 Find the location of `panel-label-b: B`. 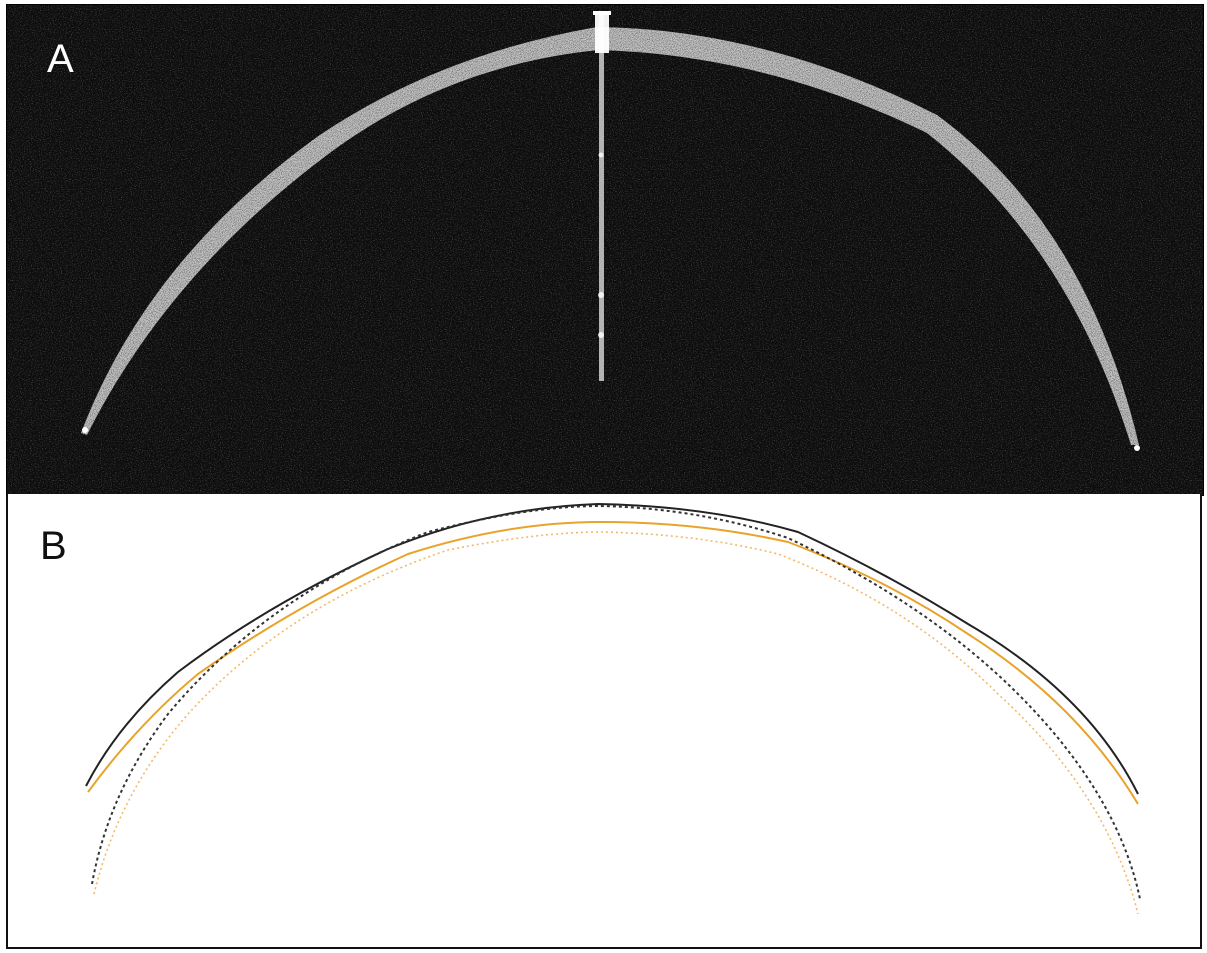

panel-label-b: B is located at coordinates (53, 546).